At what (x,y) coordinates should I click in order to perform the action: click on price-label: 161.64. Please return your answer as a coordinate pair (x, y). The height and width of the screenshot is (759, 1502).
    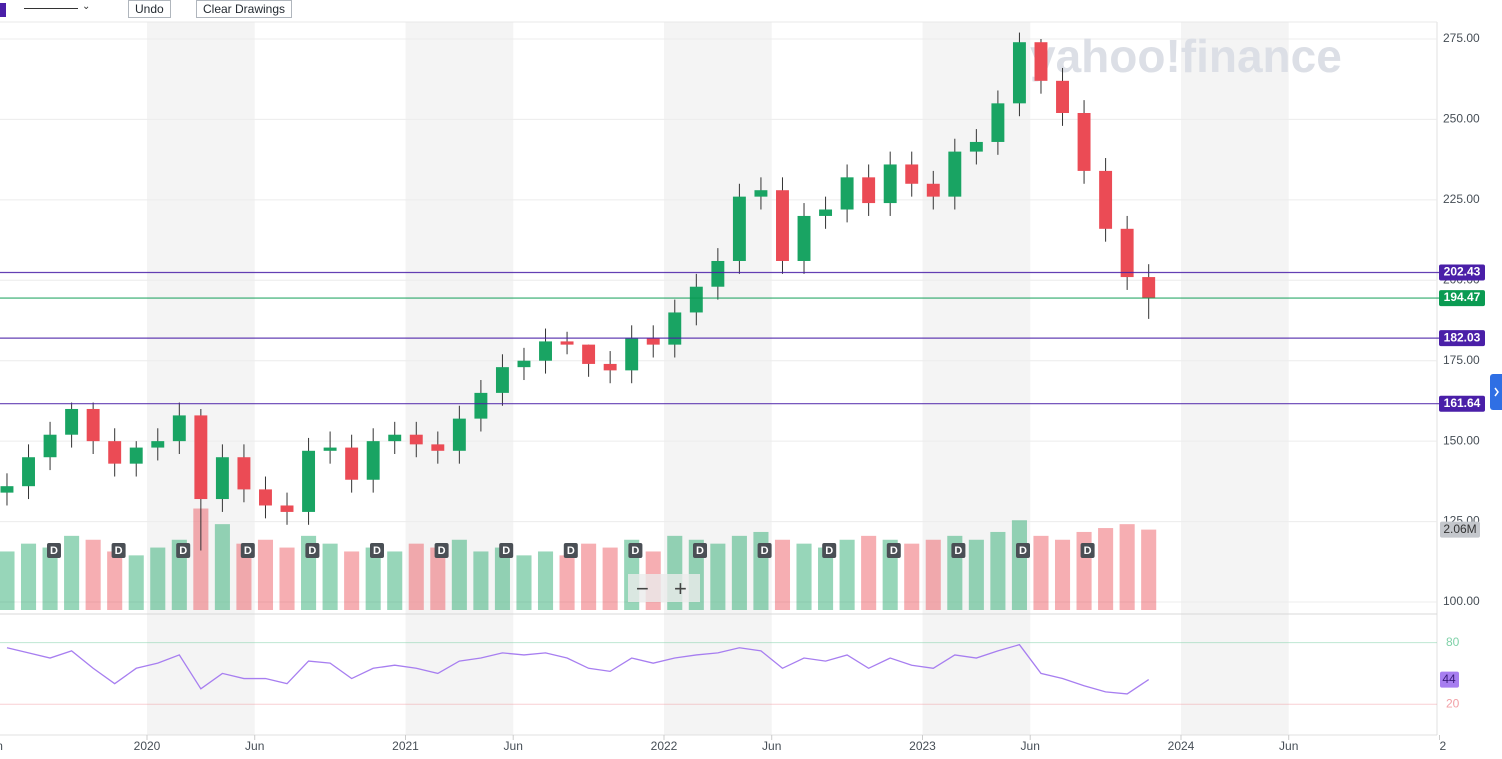
    Looking at the image, I should click on (1462, 403).